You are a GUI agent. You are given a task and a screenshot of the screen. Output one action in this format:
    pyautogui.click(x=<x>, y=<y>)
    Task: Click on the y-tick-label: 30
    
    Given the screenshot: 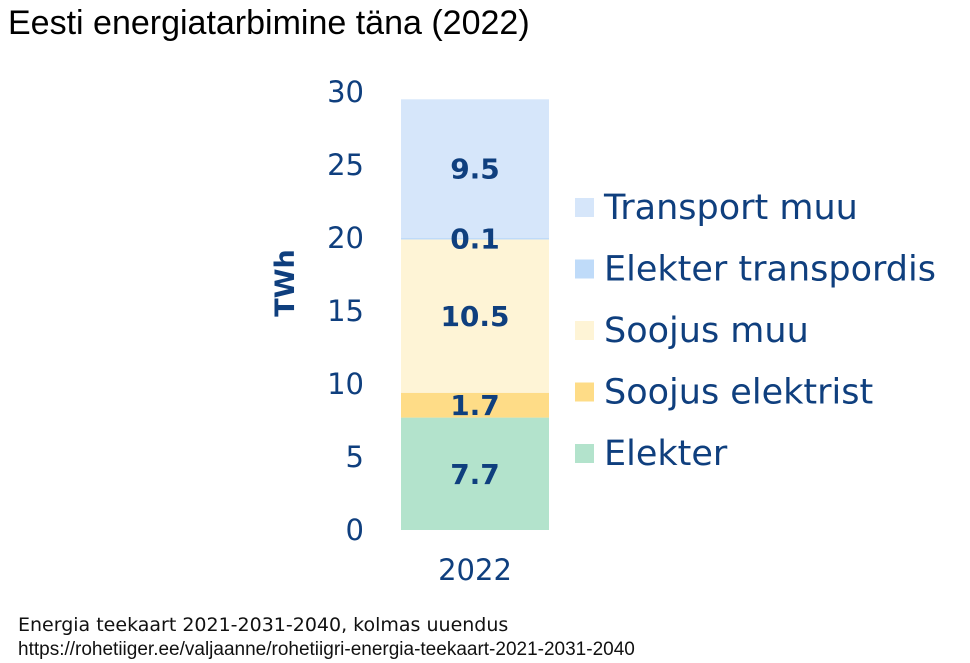 What is the action you would take?
    pyautogui.click(x=345, y=92)
    